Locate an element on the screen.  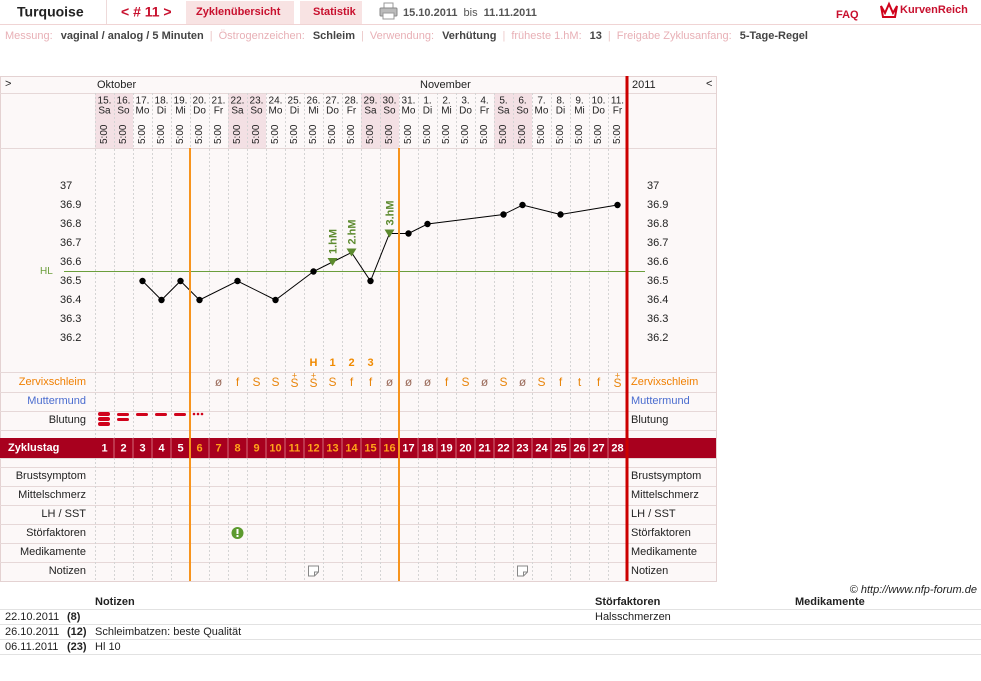
print-icon is located at coordinates (388, 11).